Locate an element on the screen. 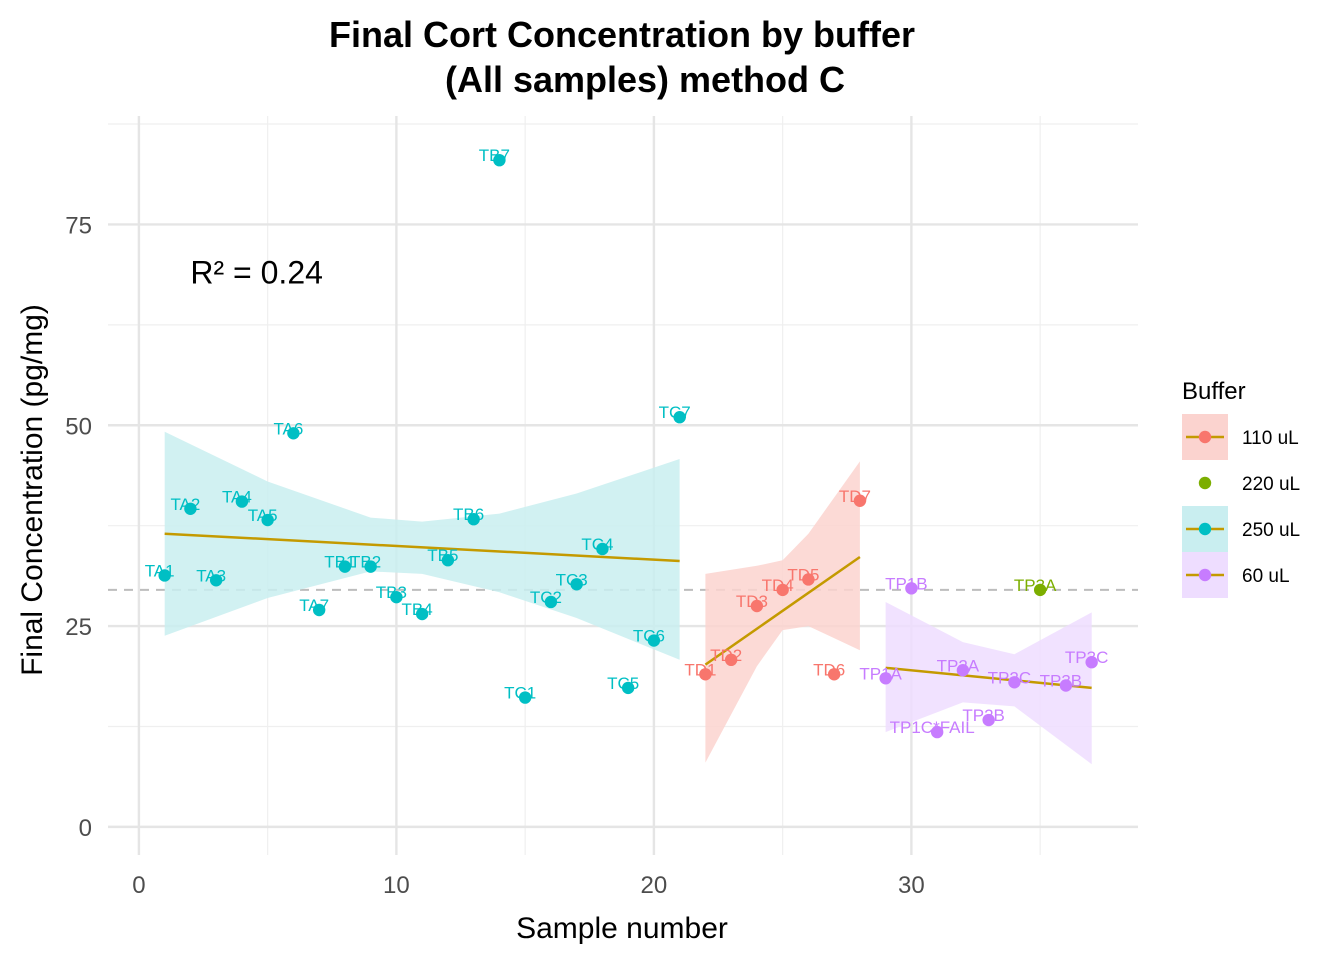  fit-lines is located at coordinates (628, 611).